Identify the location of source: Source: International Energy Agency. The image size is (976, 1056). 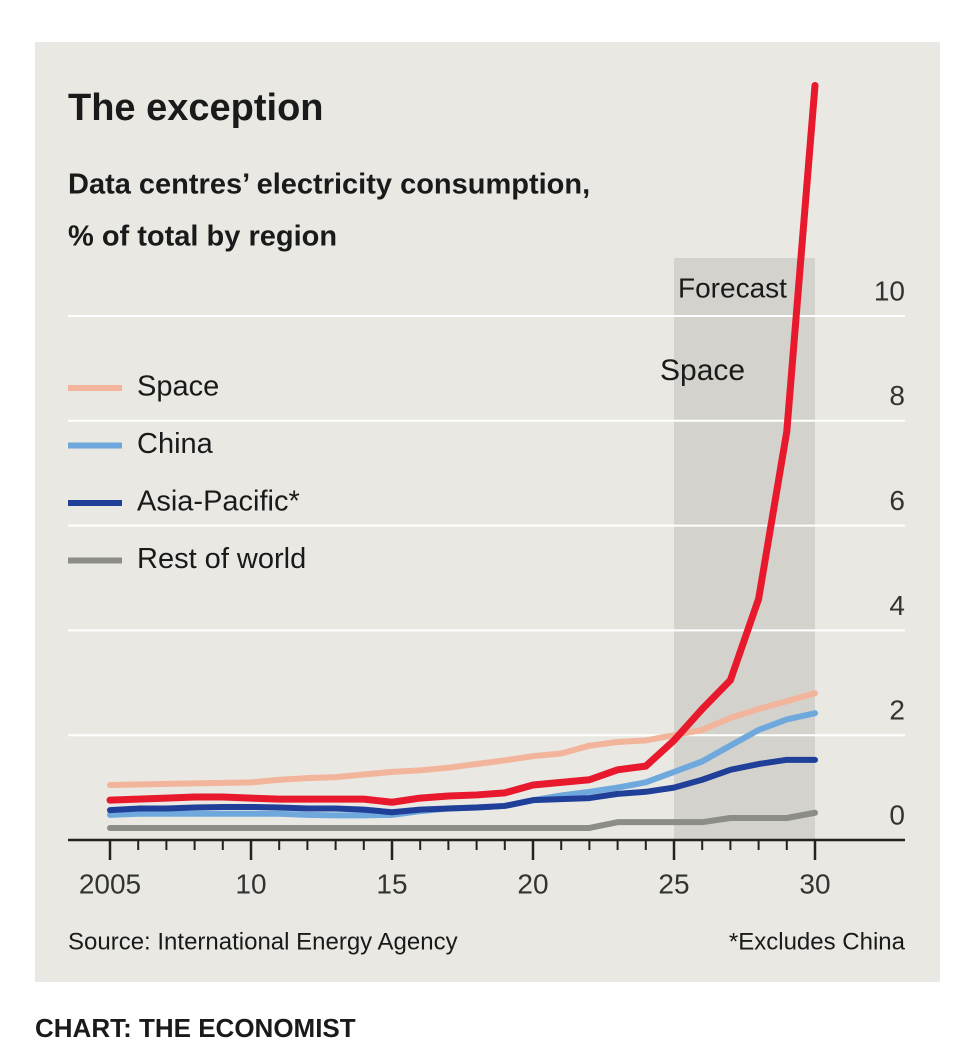
(263, 941).